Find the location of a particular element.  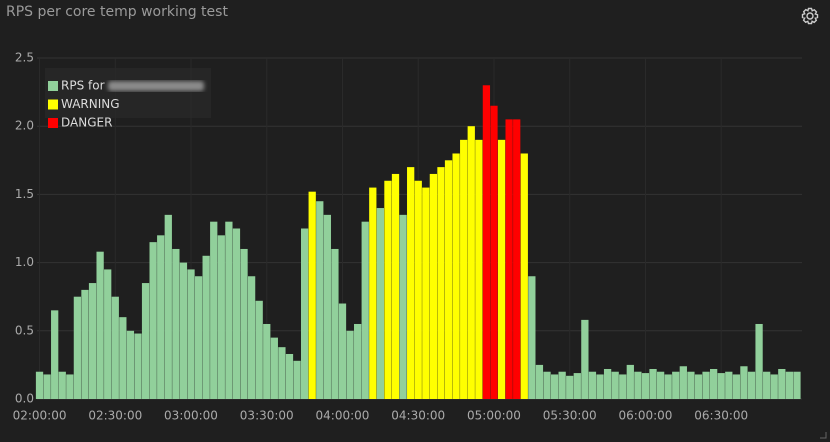

y-tick-label: 0.0 is located at coordinates (24, 399).